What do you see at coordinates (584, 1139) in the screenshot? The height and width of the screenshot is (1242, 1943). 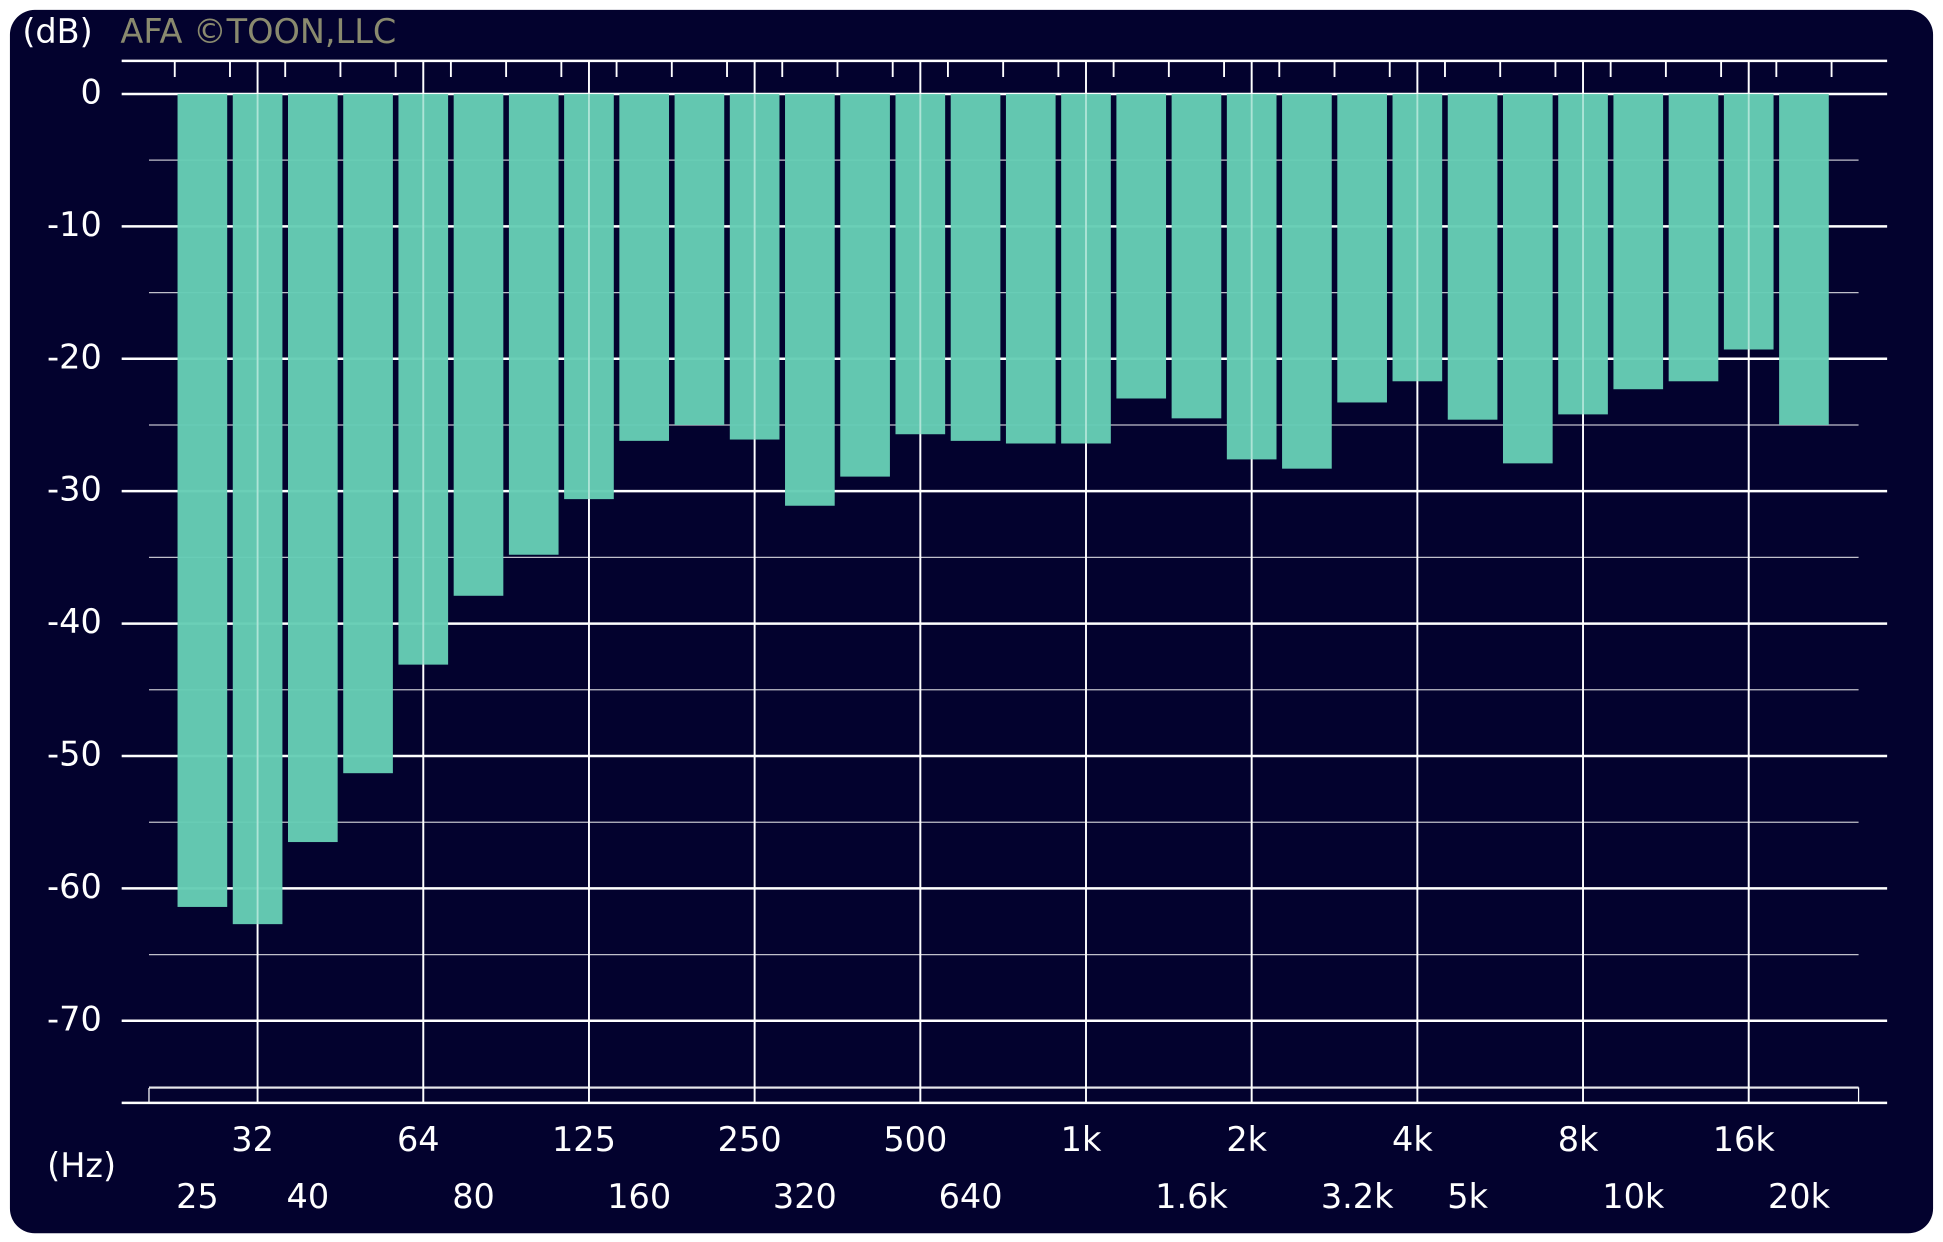 I see `x-tick-label: 125` at bounding box center [584, 1139].